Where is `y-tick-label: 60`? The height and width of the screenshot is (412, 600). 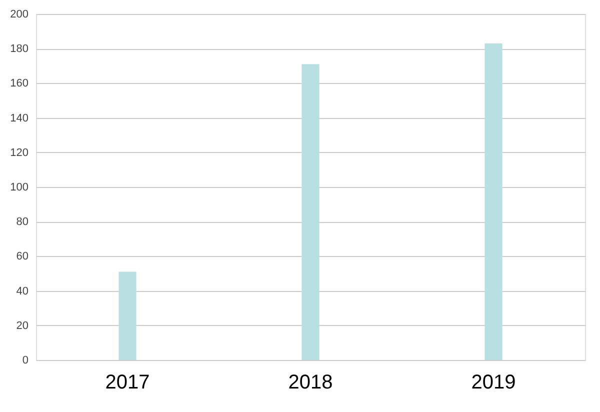 y-tick-label: 60 is located at coordinates (22, 256).